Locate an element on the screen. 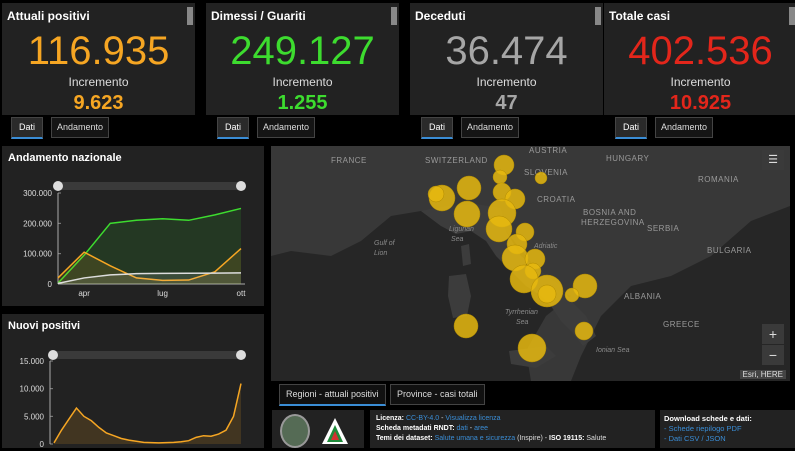 This screenshot has height=451, width=795. kpi-deceduti: Deceduti 36.474 Incremento is located at coordinates (506, 46).